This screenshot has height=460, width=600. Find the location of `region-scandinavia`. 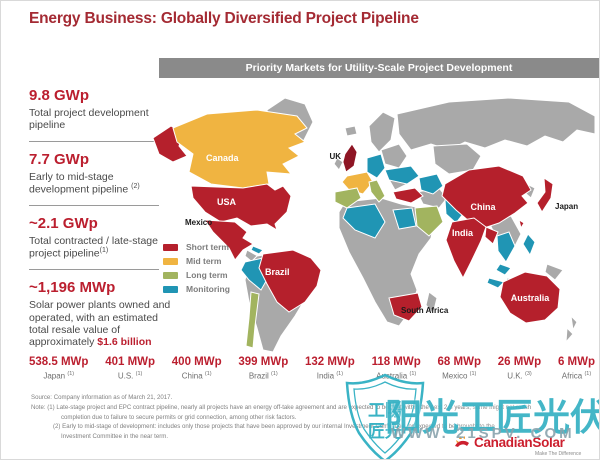

region-scandinavia is located at coordinates (382, 132).